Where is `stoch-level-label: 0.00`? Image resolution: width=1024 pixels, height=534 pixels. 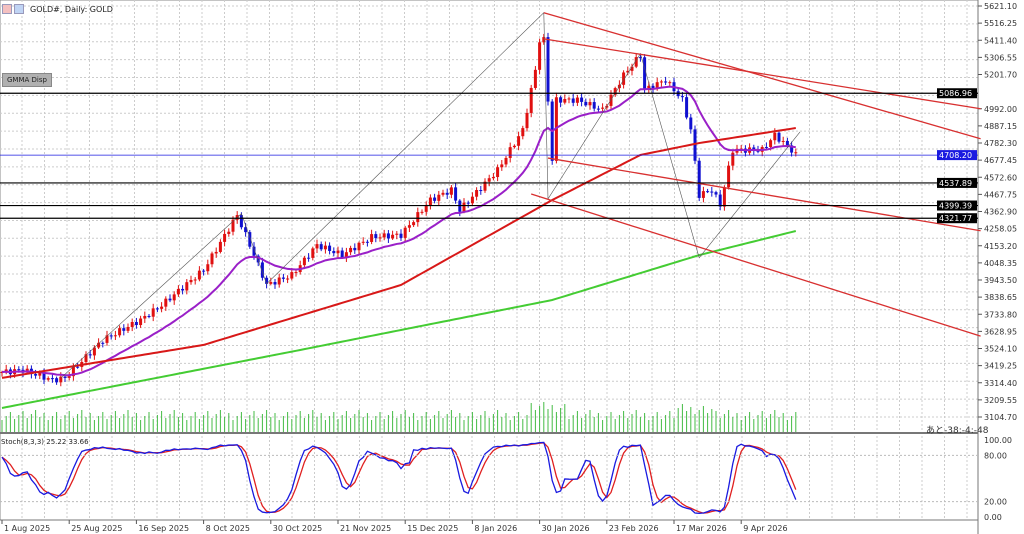
stoch-level-label: 0.00 is located at coordinates (993, 517).